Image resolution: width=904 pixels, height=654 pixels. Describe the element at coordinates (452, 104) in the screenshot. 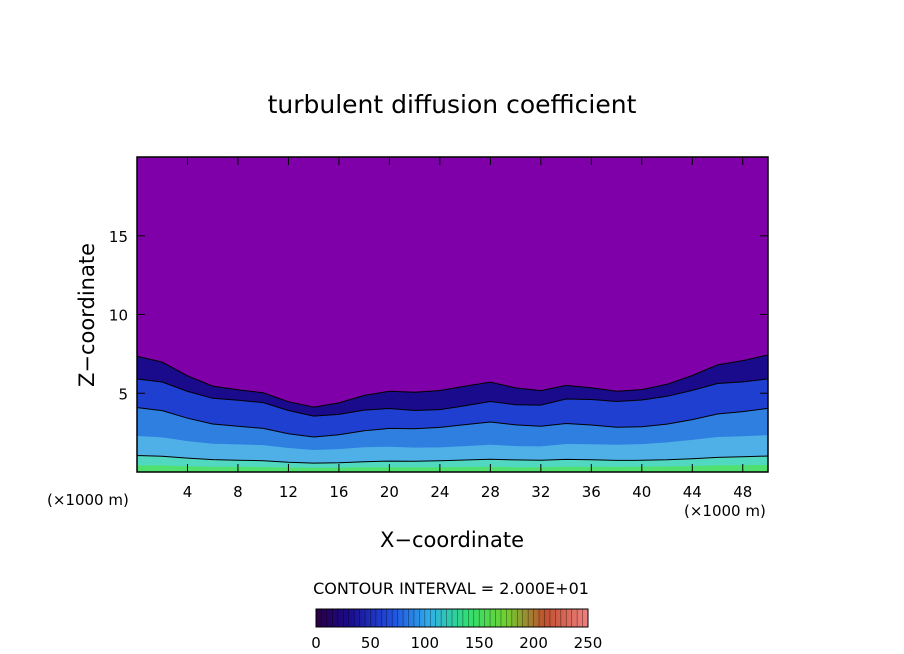

I see `chart-title: turbulent diffusion coefficient` at that location.